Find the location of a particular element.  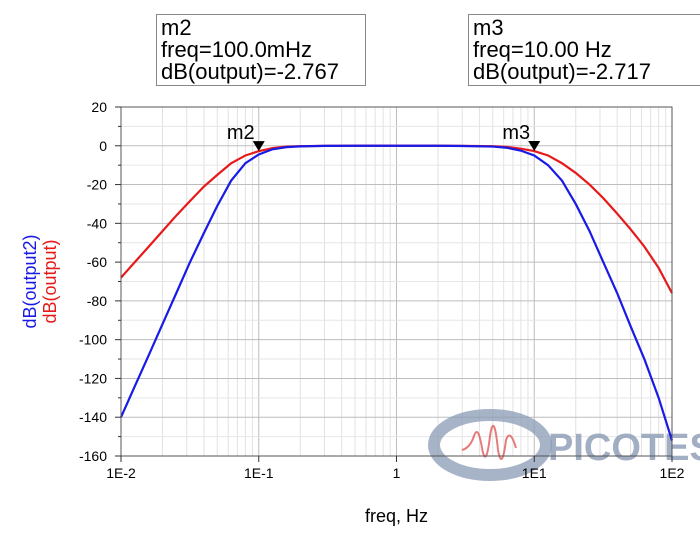

x-tick-label: 1E1 is located at coordinates (534, 473).